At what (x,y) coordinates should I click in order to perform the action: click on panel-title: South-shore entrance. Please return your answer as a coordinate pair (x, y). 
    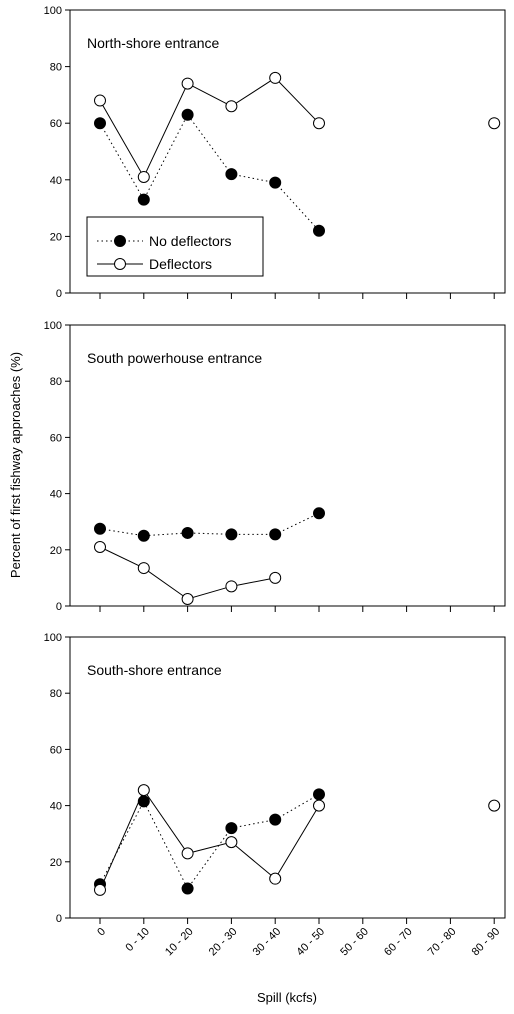
    Looking at the image, I should click on (154, 670).